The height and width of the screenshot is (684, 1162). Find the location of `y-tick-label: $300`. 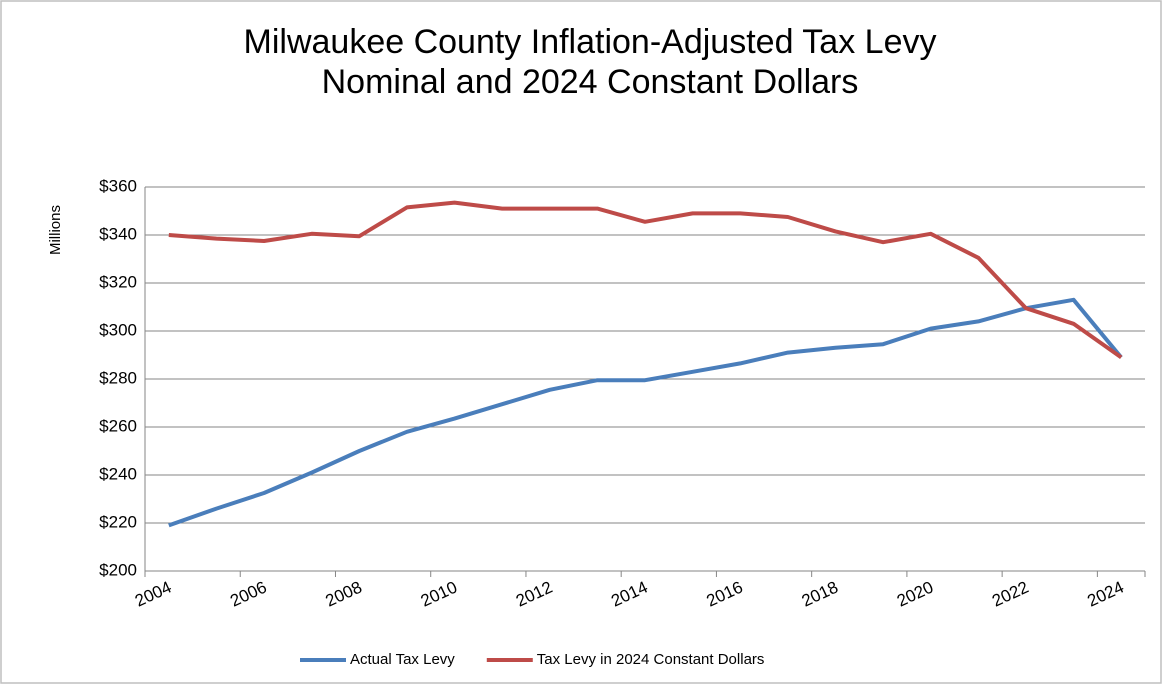

y-tick-label: $300 is located at coordinates (118, 329).